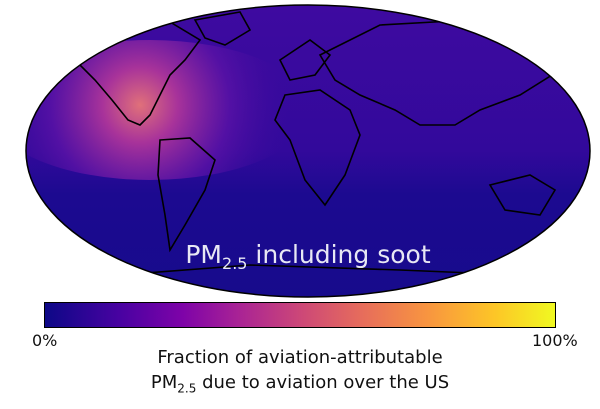 The height and width of the screenshot is (409, 600). What do you see at coordinates (300, 315) in the screenshot?
I see `colorbar` at bounding box center [300, 315].